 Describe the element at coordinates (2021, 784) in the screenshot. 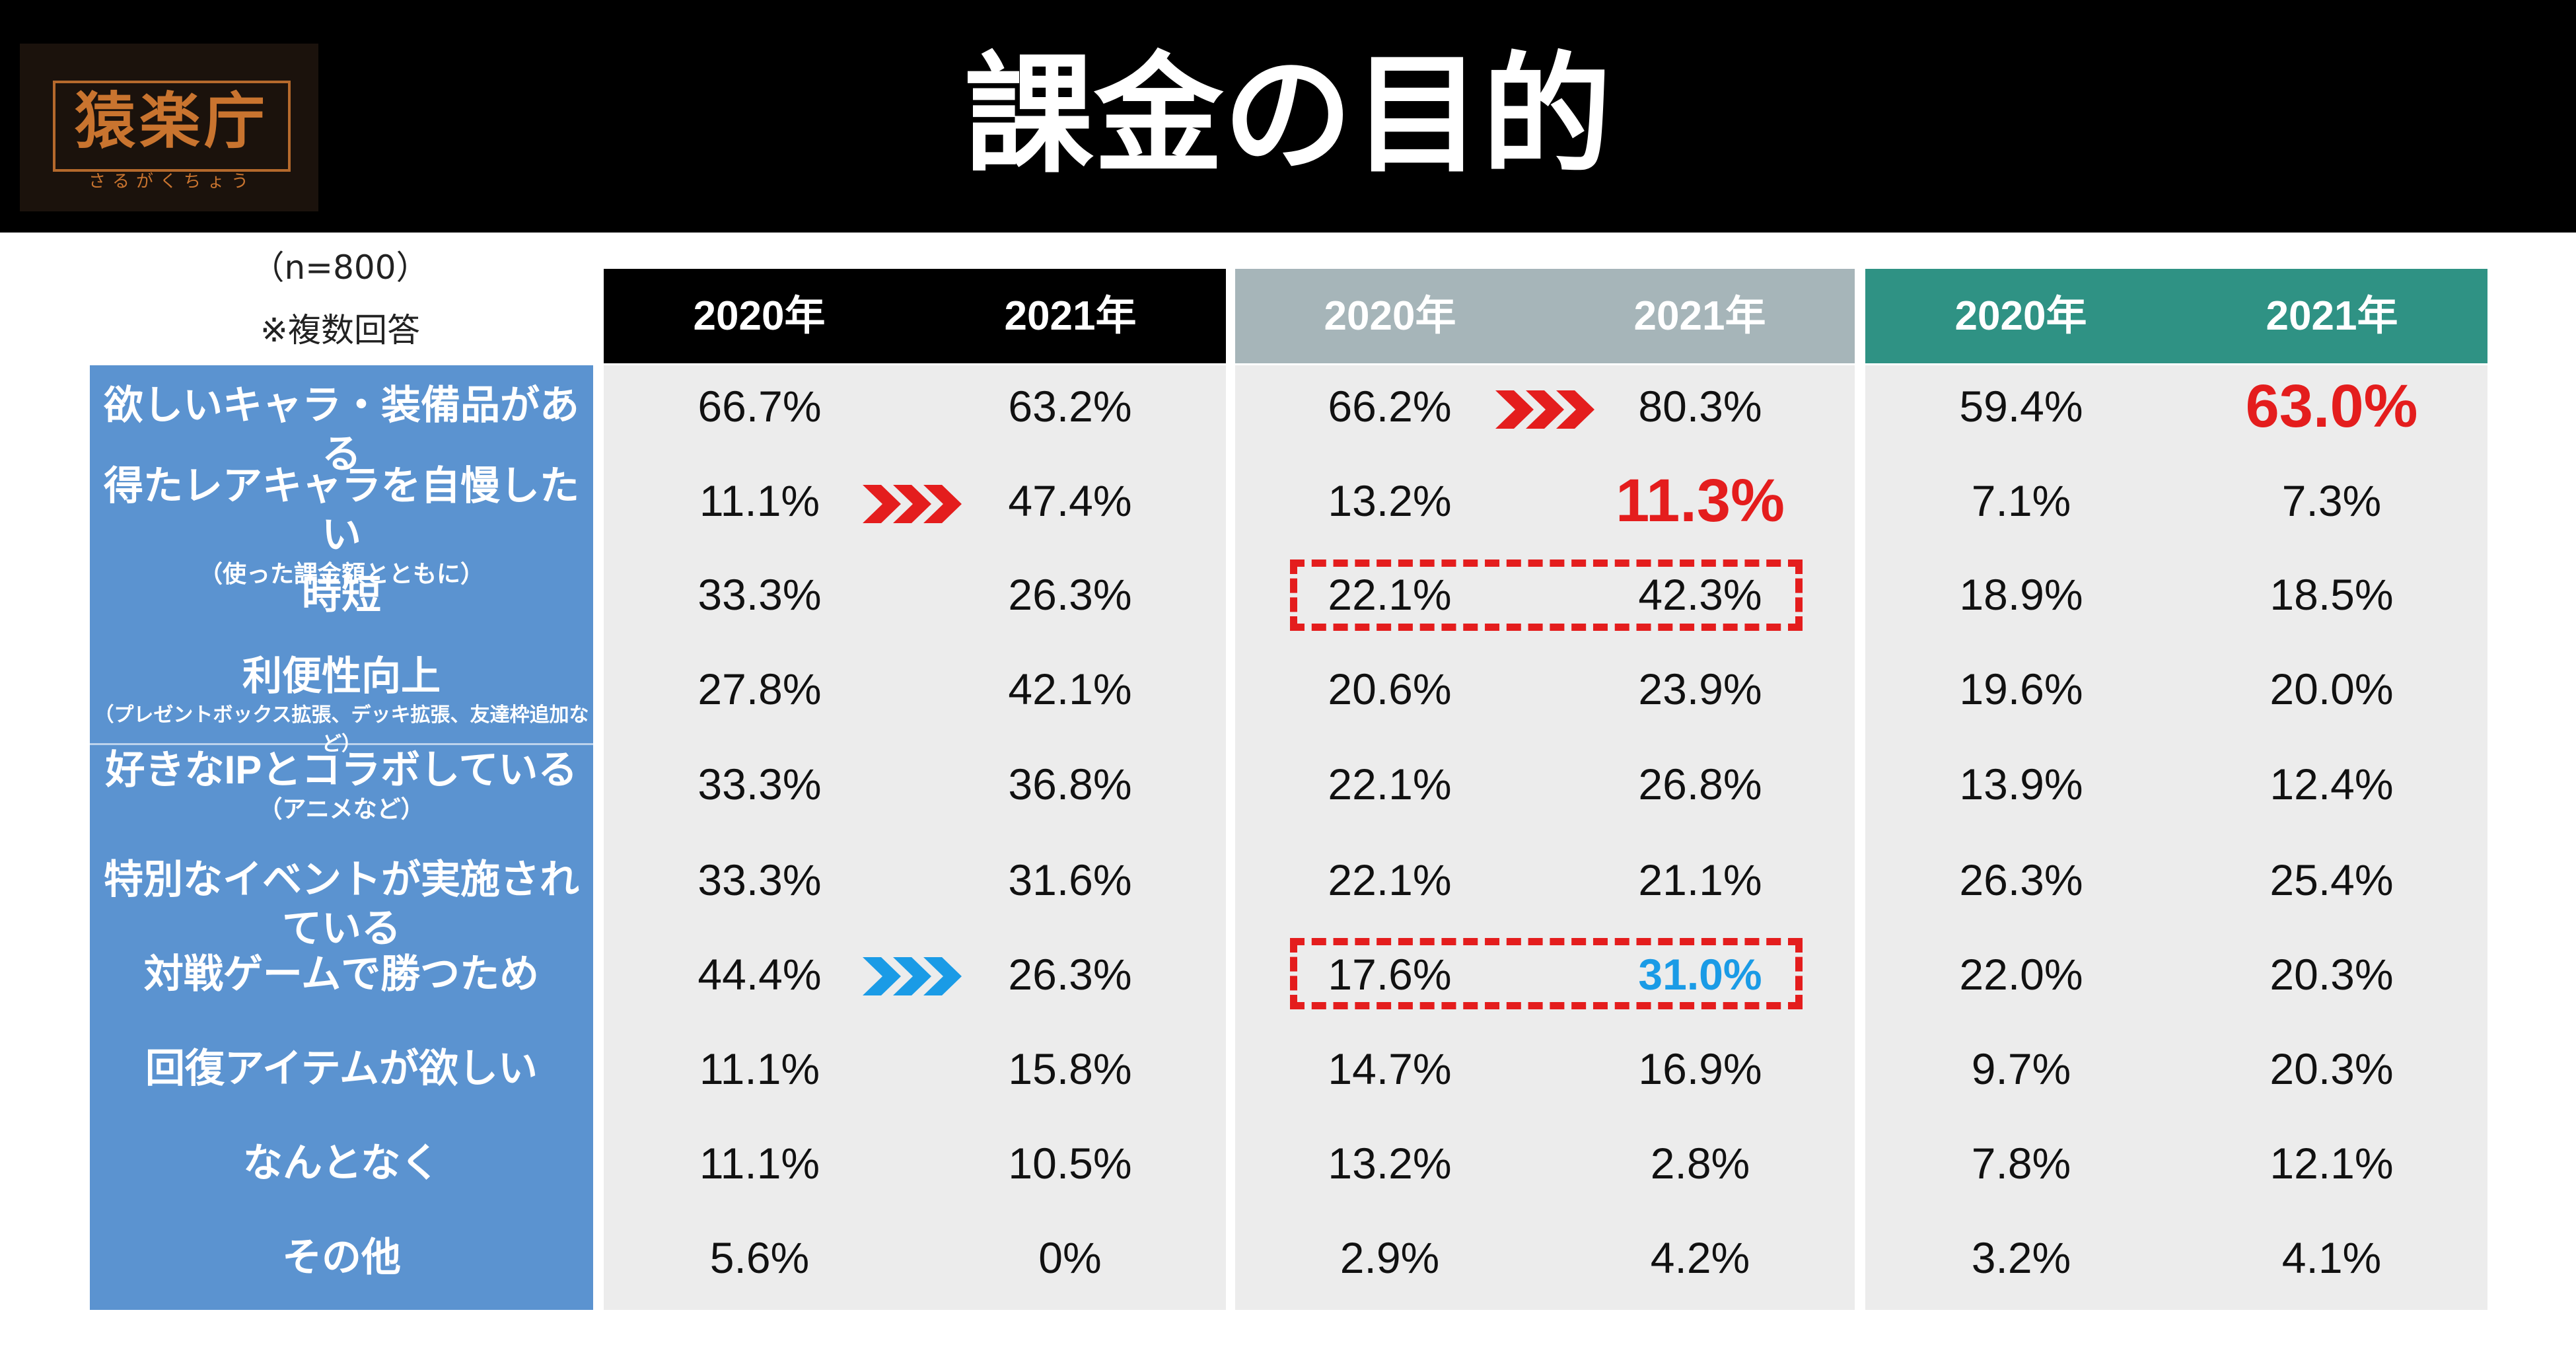

I see `value-cell: 13.9%` at that location.